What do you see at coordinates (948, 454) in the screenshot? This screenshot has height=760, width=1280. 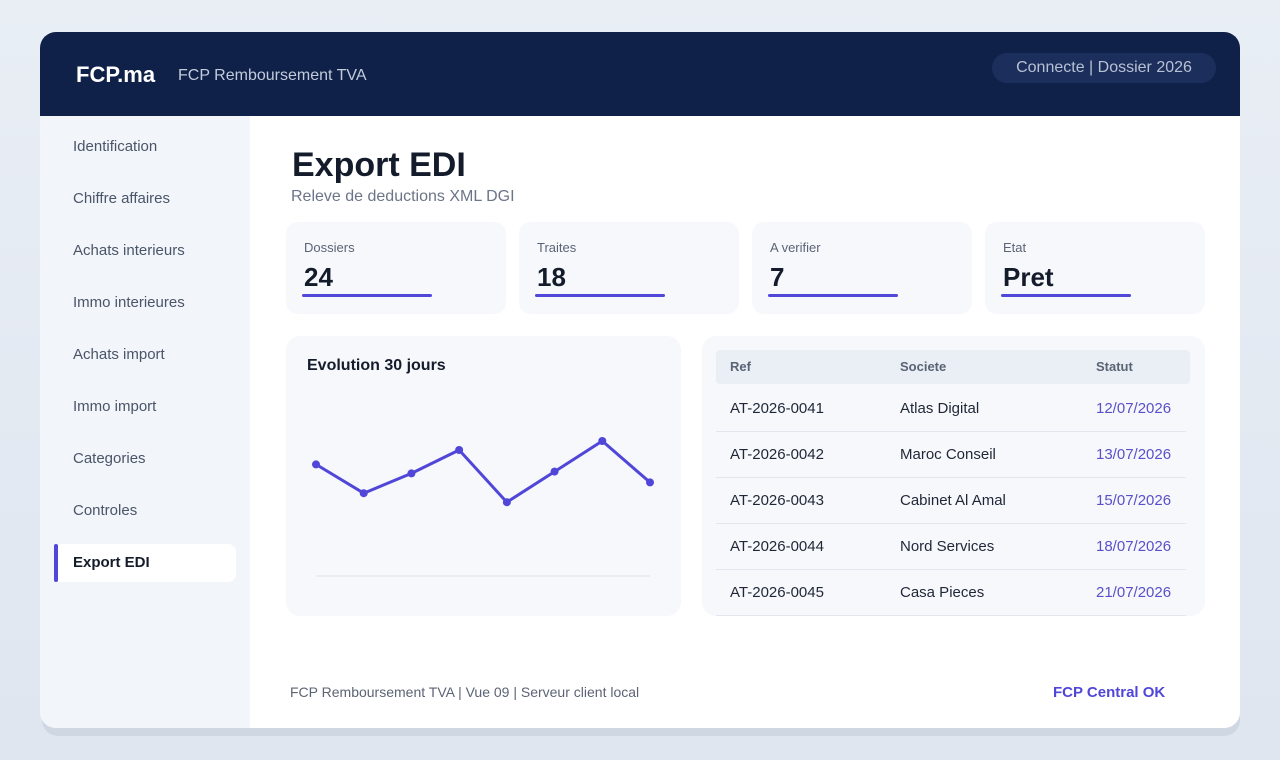 I see `cell-societe: Maroc Conseil` at bounding box center [948, 454].